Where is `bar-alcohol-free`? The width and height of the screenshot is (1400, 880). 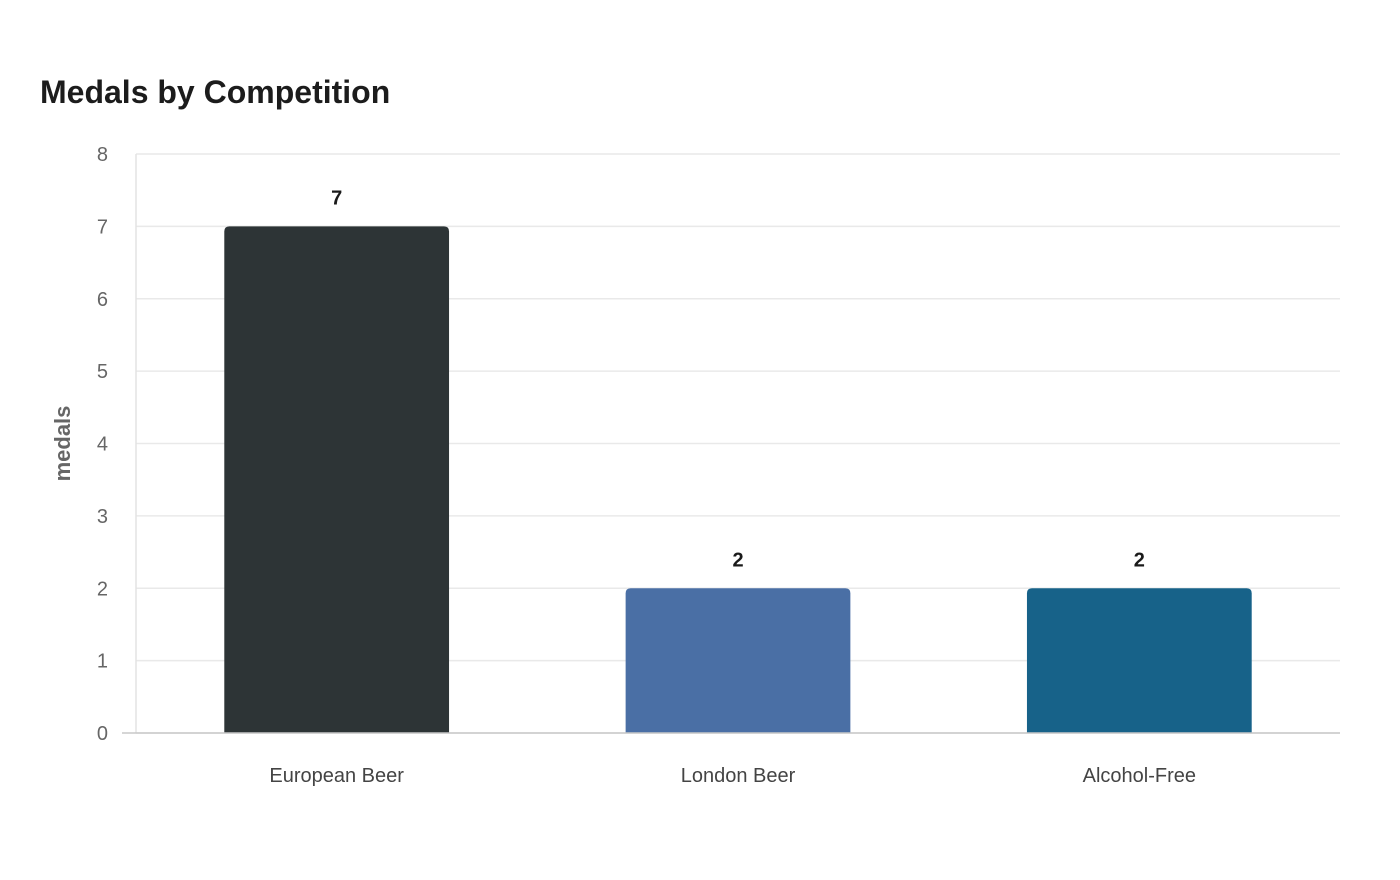
bar-alcohol-free is located at coordinates (1139, 660).